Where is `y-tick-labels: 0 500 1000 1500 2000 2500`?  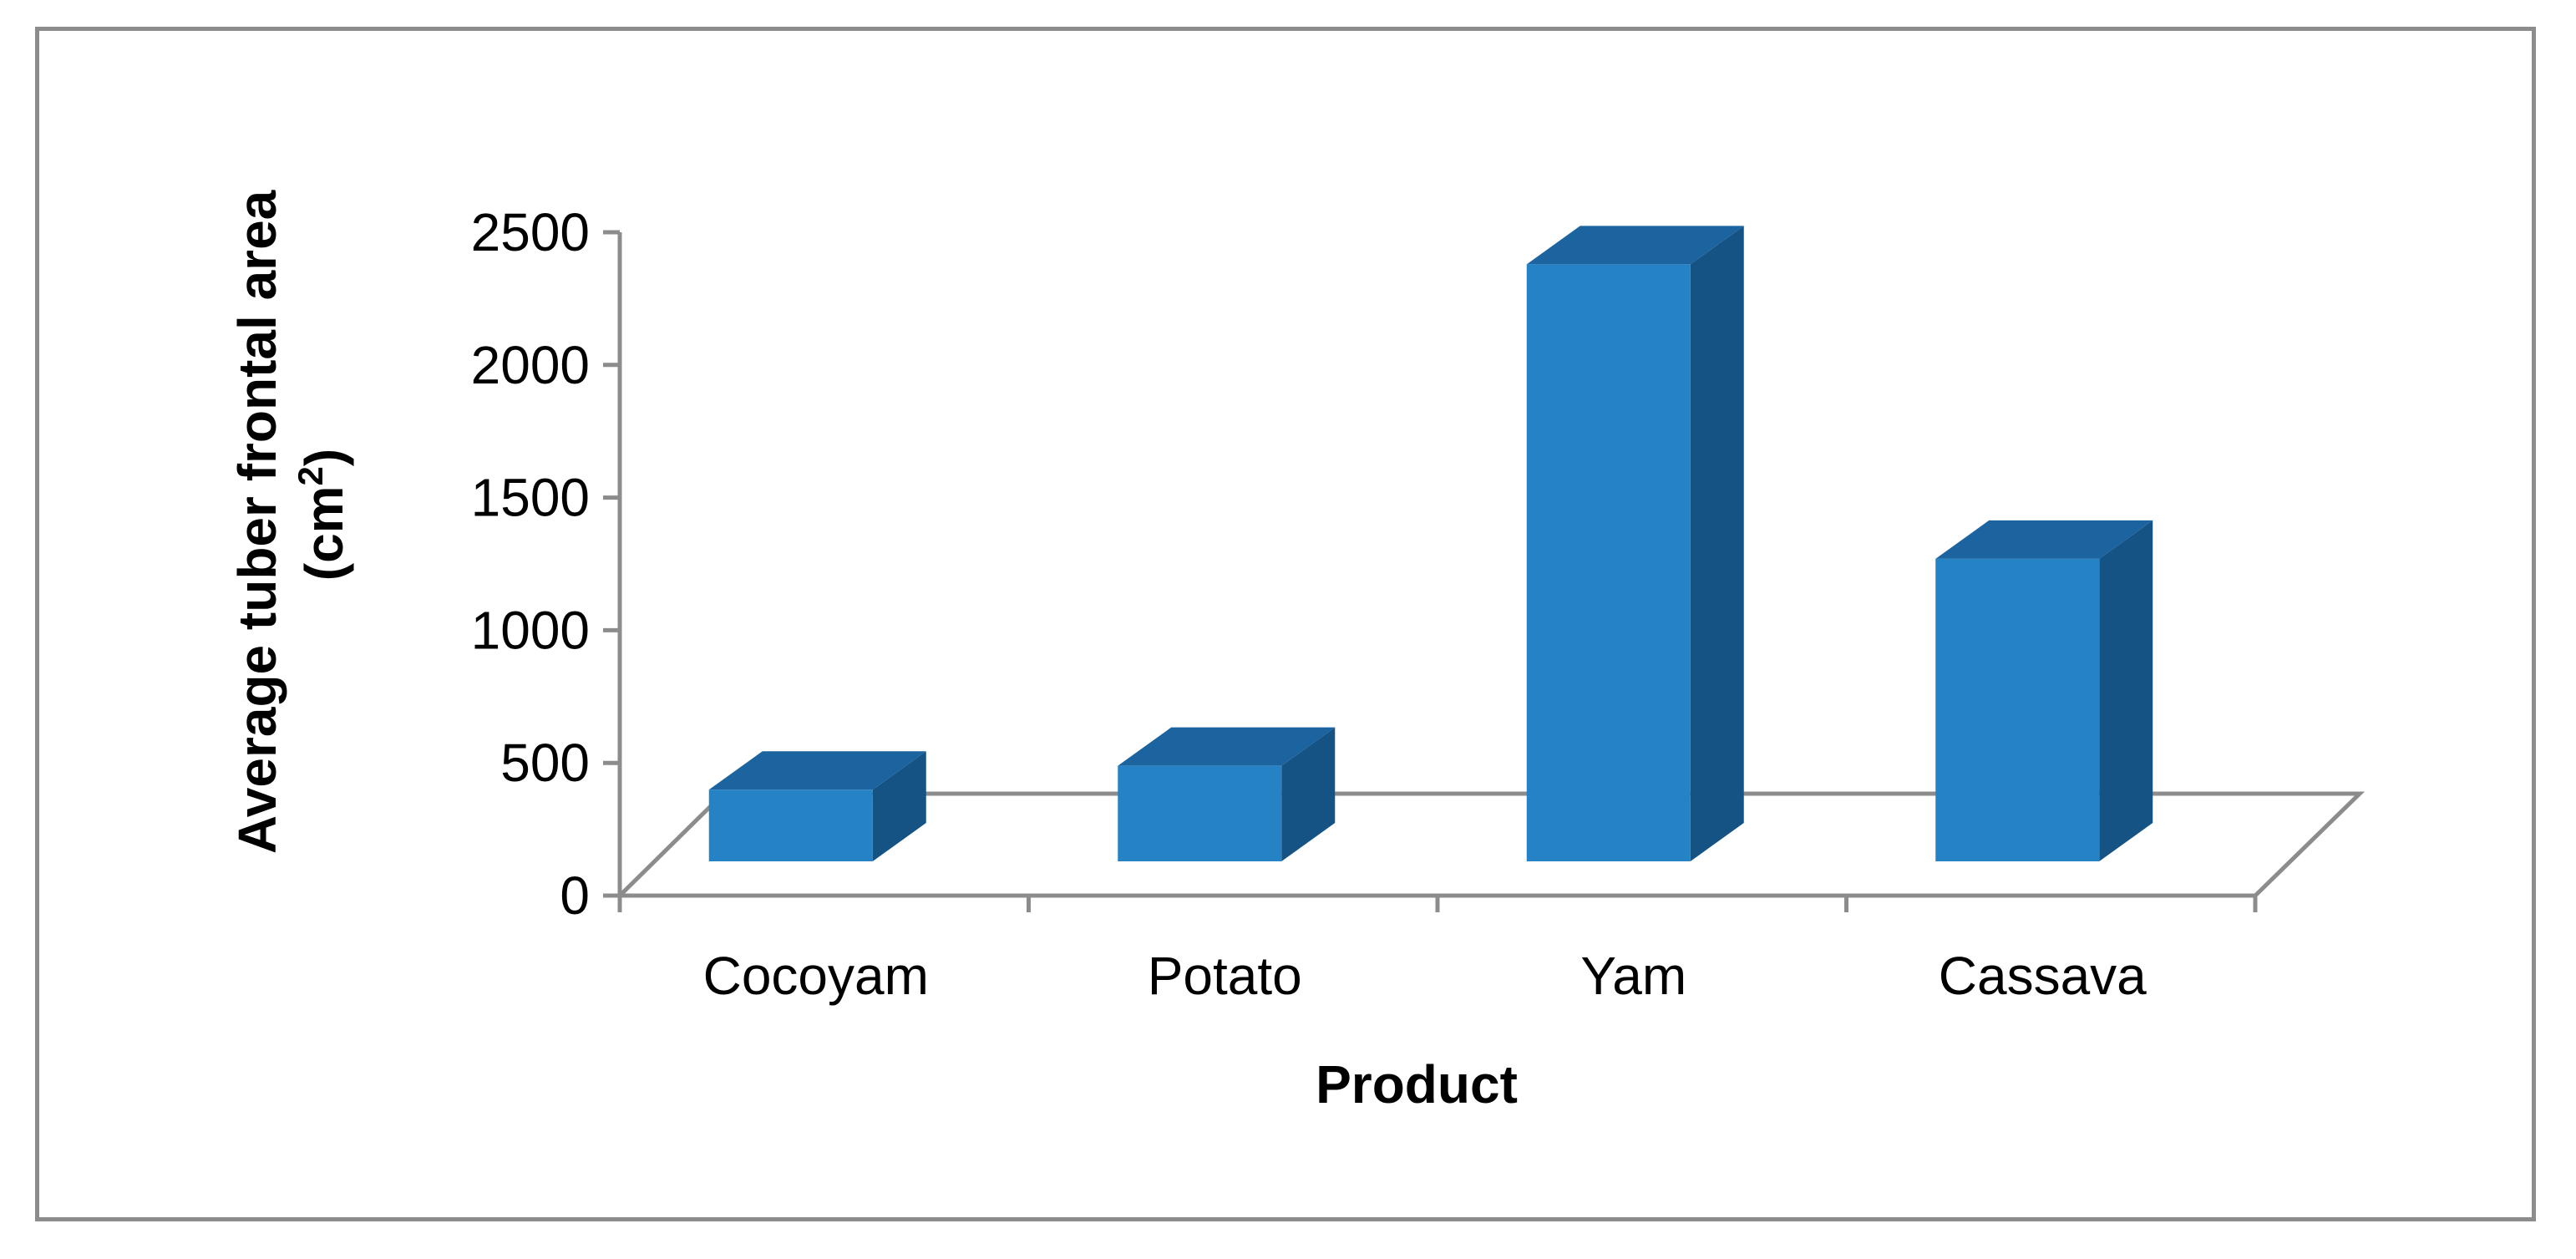
y-tick-labels: 0 500 1000 1500 2000 2500 is located at coordinates (530, 564).